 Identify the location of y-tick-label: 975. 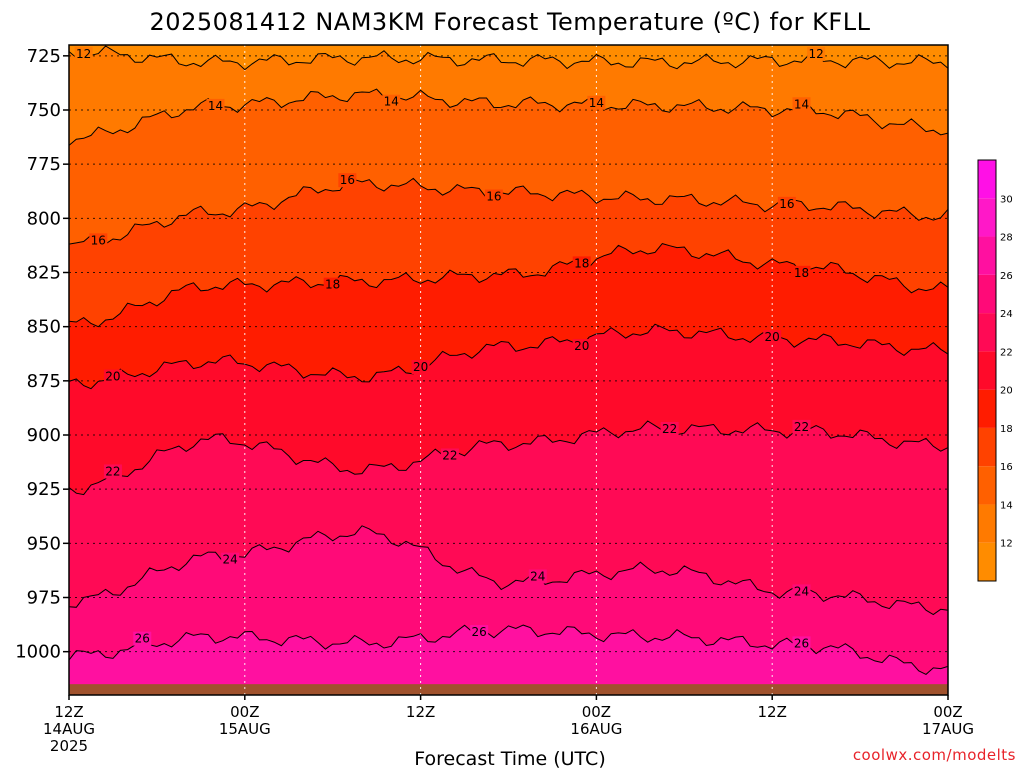
(44, 598).